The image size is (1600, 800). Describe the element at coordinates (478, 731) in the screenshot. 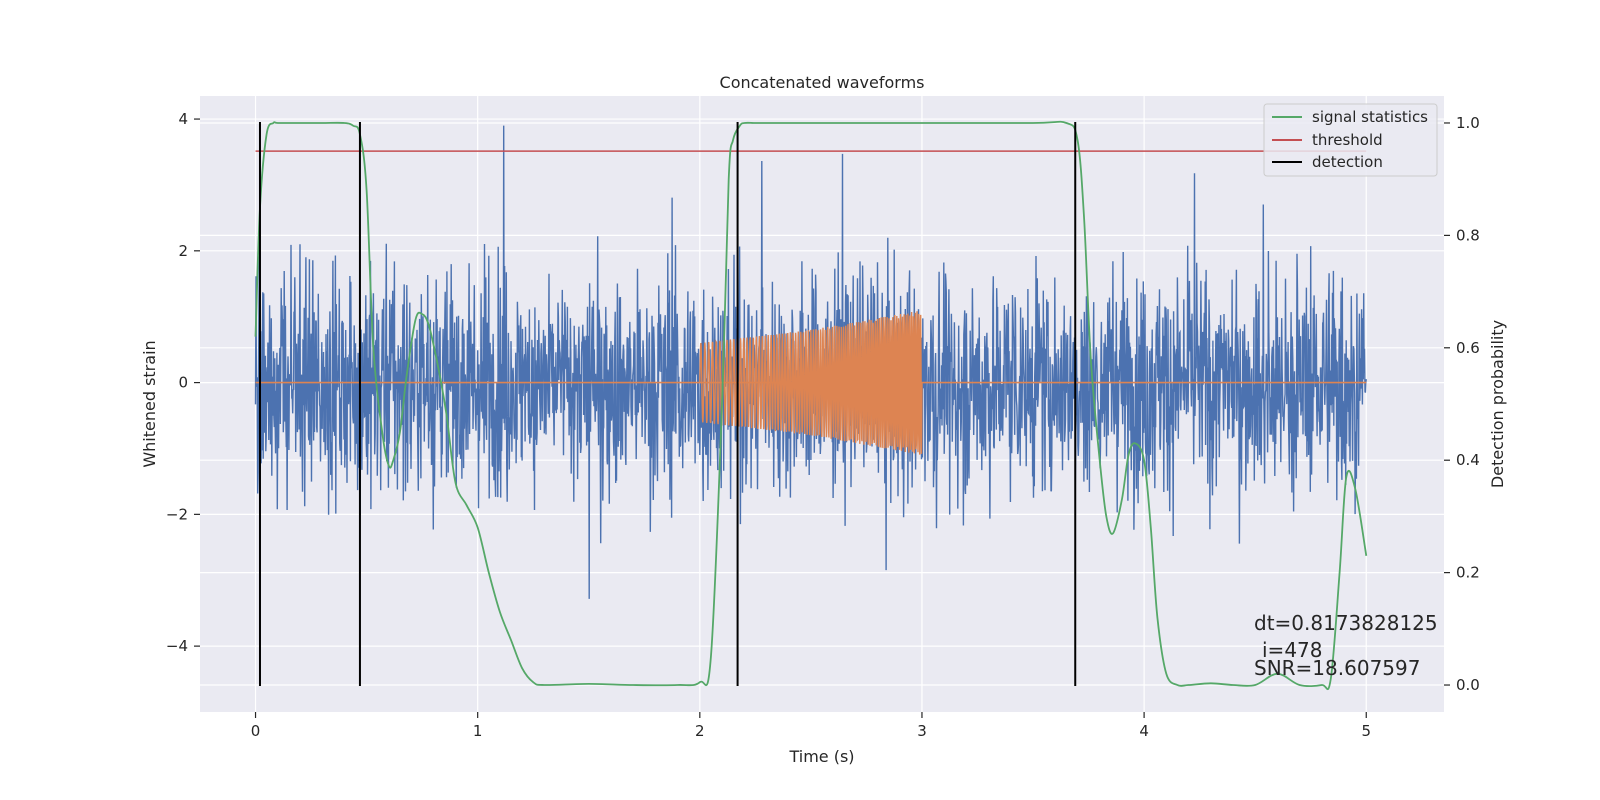

I see `x-tick-label: 1` at that location.